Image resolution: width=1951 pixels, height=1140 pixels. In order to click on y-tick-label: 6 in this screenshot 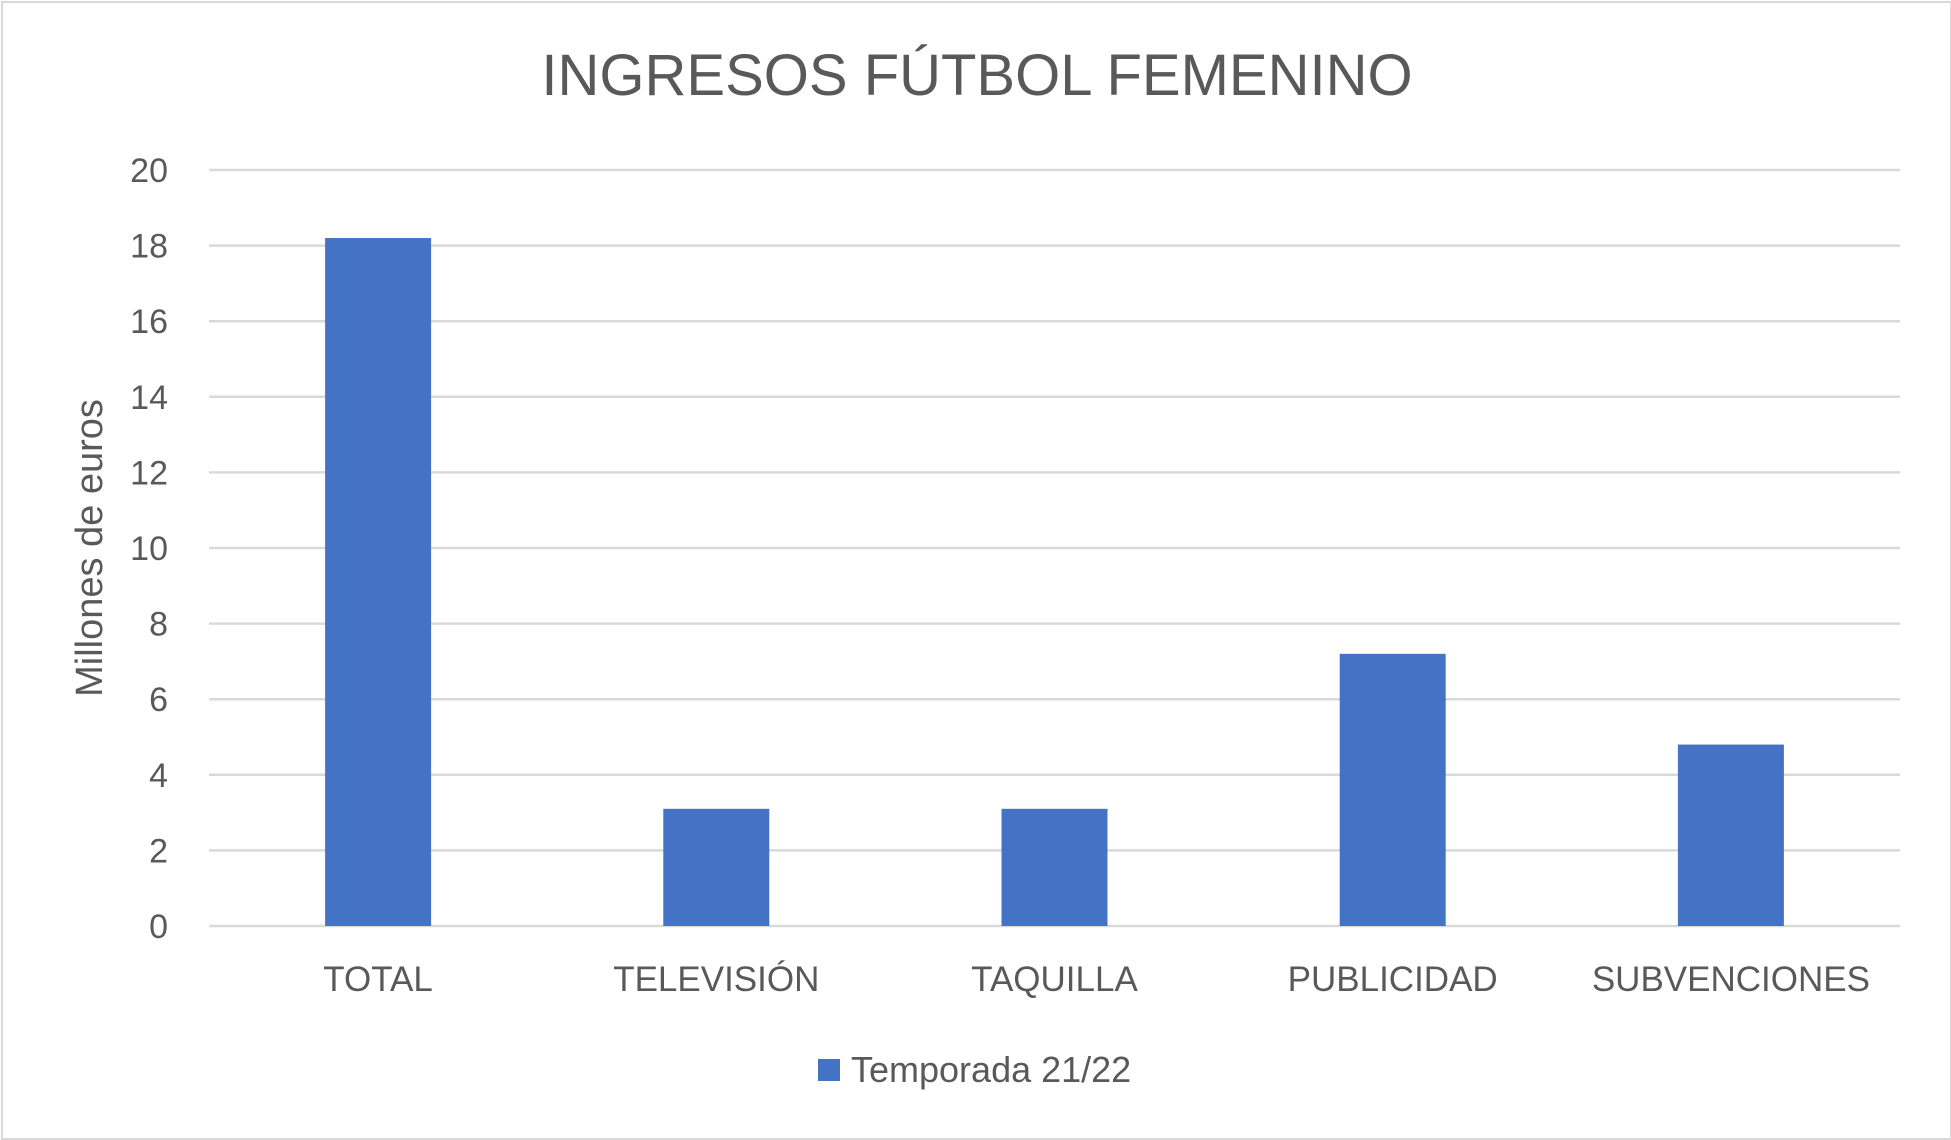, I will do `click(158, 700)`.